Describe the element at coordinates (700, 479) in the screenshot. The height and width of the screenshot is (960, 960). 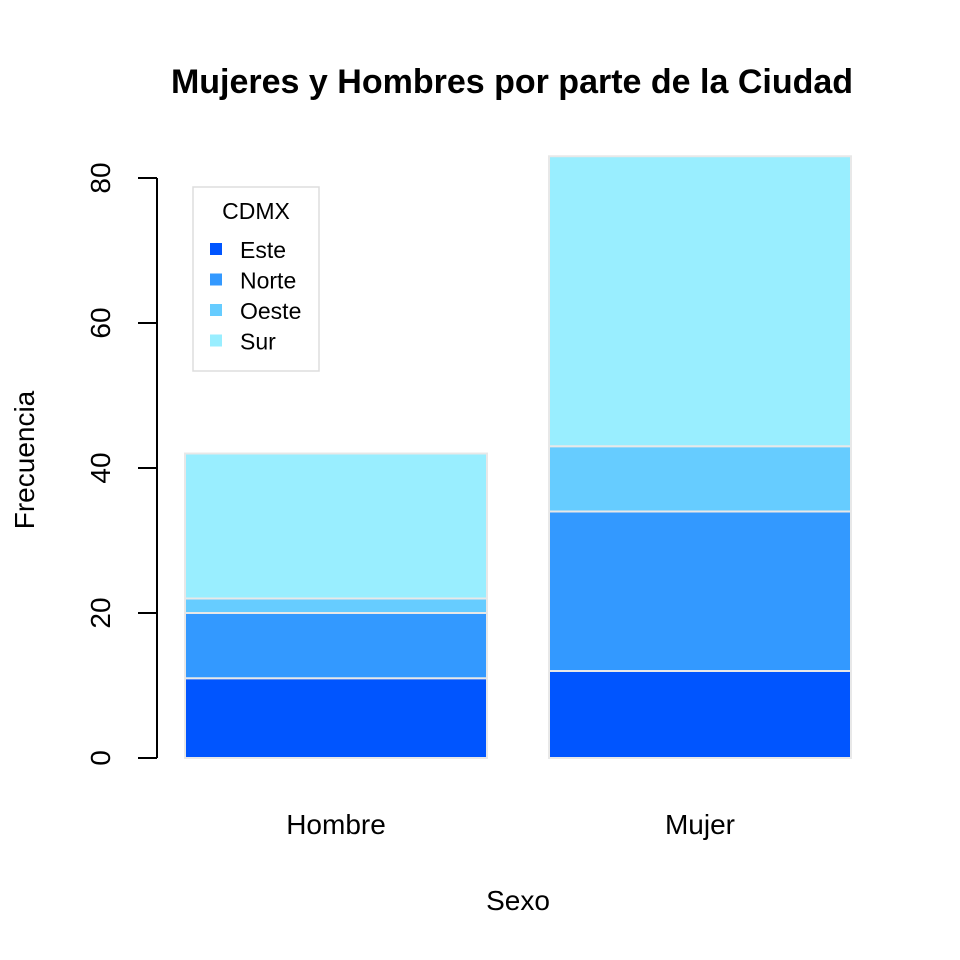
I see `bar-segment-mujer-oeste` at that location.